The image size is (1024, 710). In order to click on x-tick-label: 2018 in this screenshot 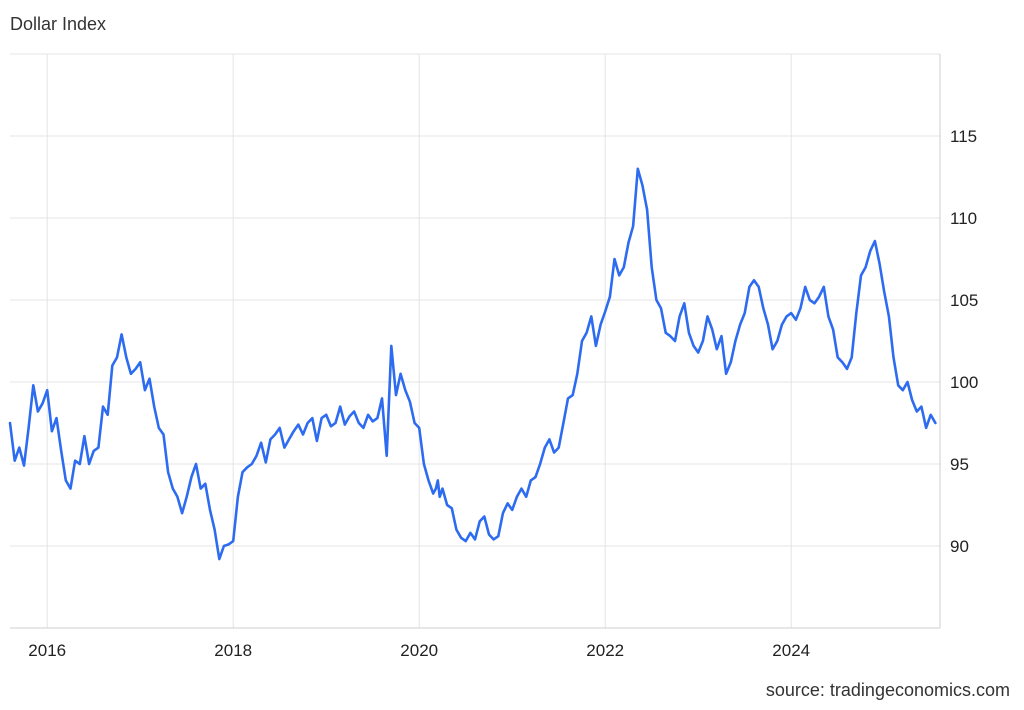, I will do `click(233, 650)`.